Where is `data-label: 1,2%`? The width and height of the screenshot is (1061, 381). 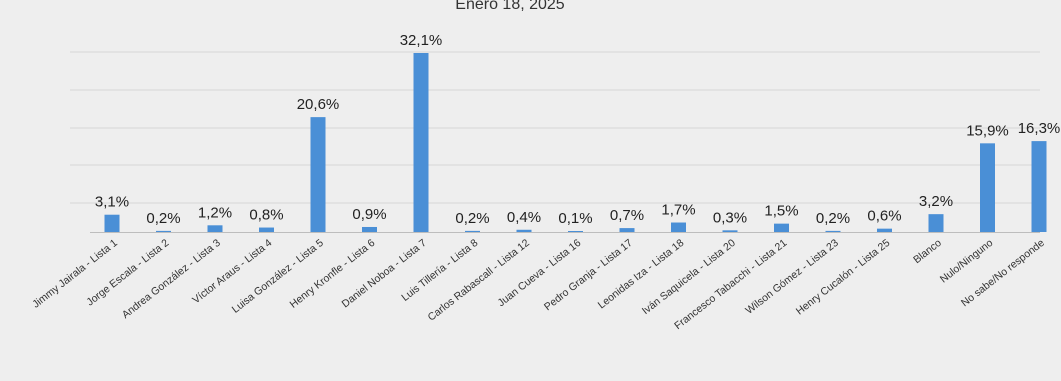 data-label: 1,2% is located at coordinates (215, 212).